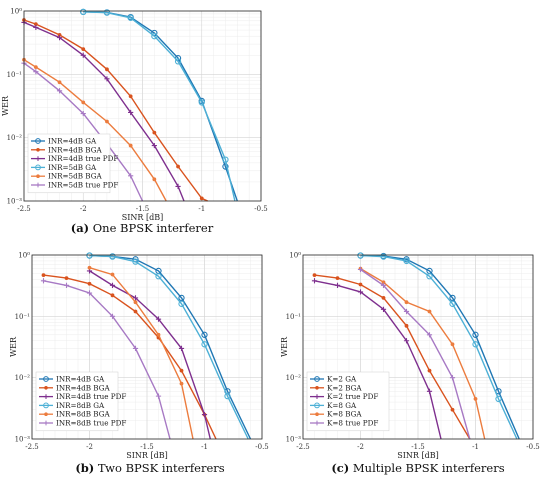 This screenshot has height=485, width=550. What do you see at coordinates (344, 414) in the screenshot?
I see `legend-label: K=8 BGA` at bounding box center [344, 414].